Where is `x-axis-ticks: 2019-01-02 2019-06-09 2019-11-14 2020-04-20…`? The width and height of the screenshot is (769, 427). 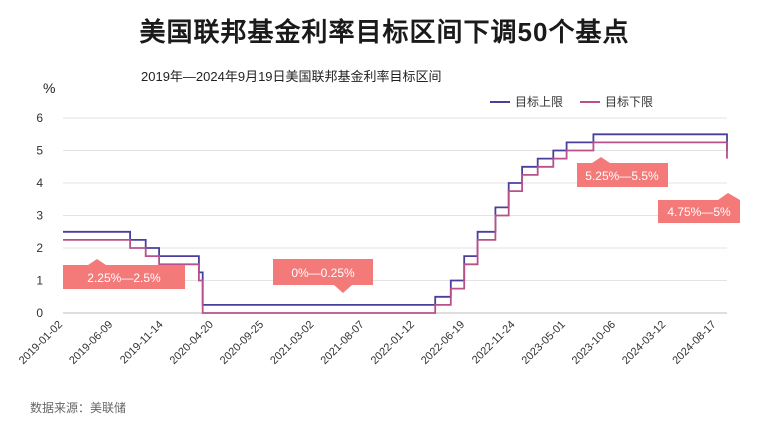
x-axis-ticks: 2019-01-02 2019-06-09 2019-11-14 2020-04-20… is located at coordinates (368, 343).